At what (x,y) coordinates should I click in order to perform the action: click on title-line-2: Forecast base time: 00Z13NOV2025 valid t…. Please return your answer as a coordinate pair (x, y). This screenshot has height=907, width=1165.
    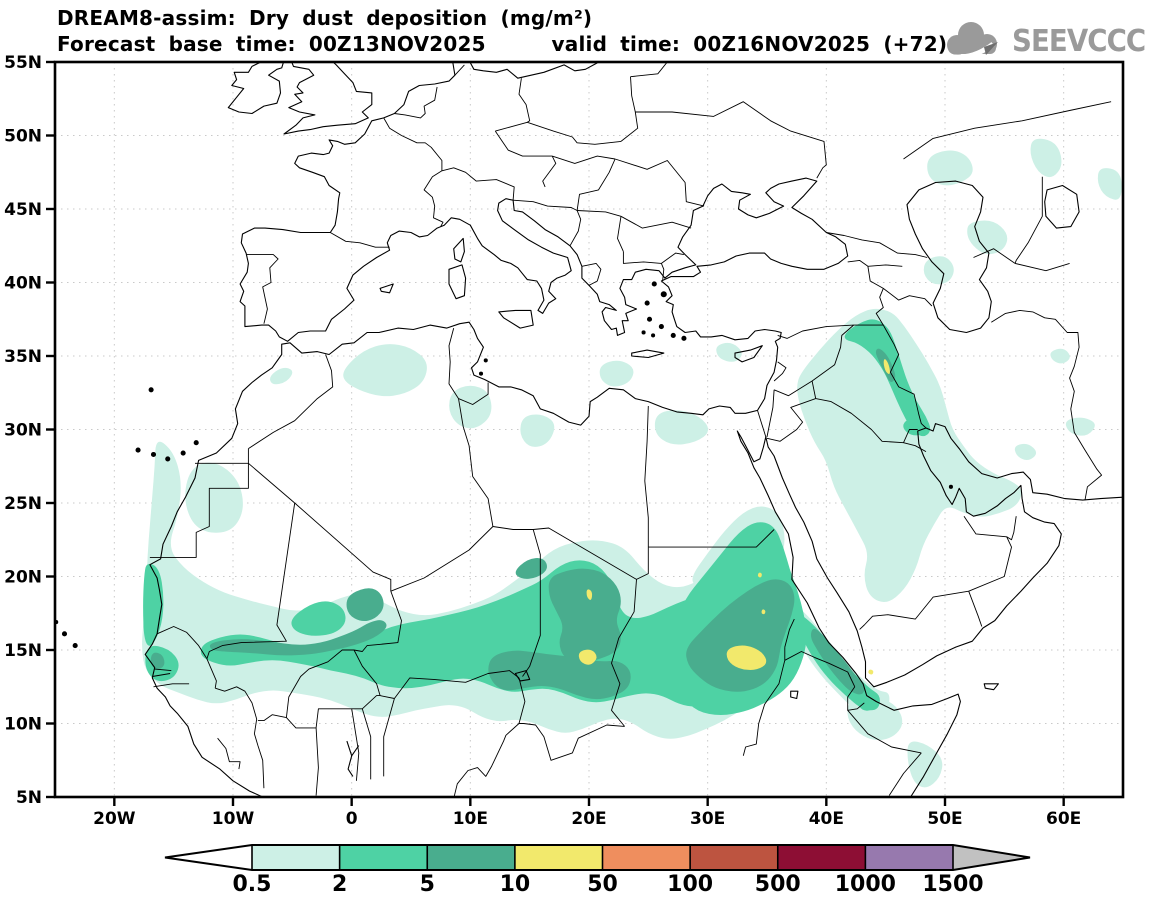
    Looking at the image, I should click on (502, 44).